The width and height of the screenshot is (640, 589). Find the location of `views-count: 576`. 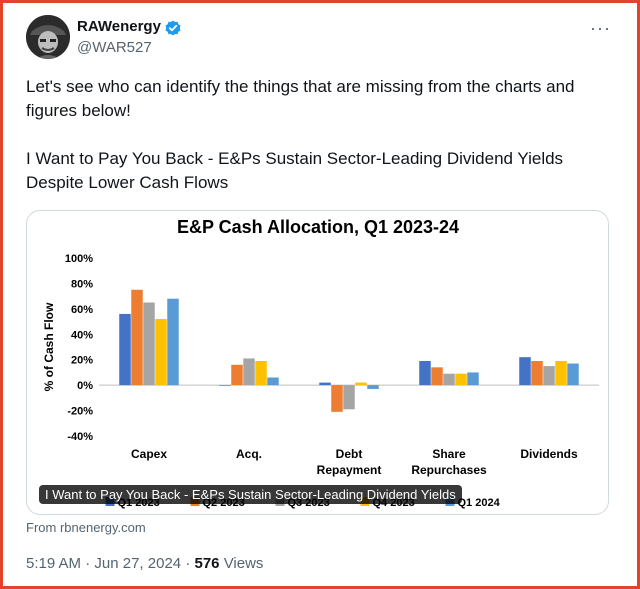

views-count: 576 is located at coordinates (207, 563).